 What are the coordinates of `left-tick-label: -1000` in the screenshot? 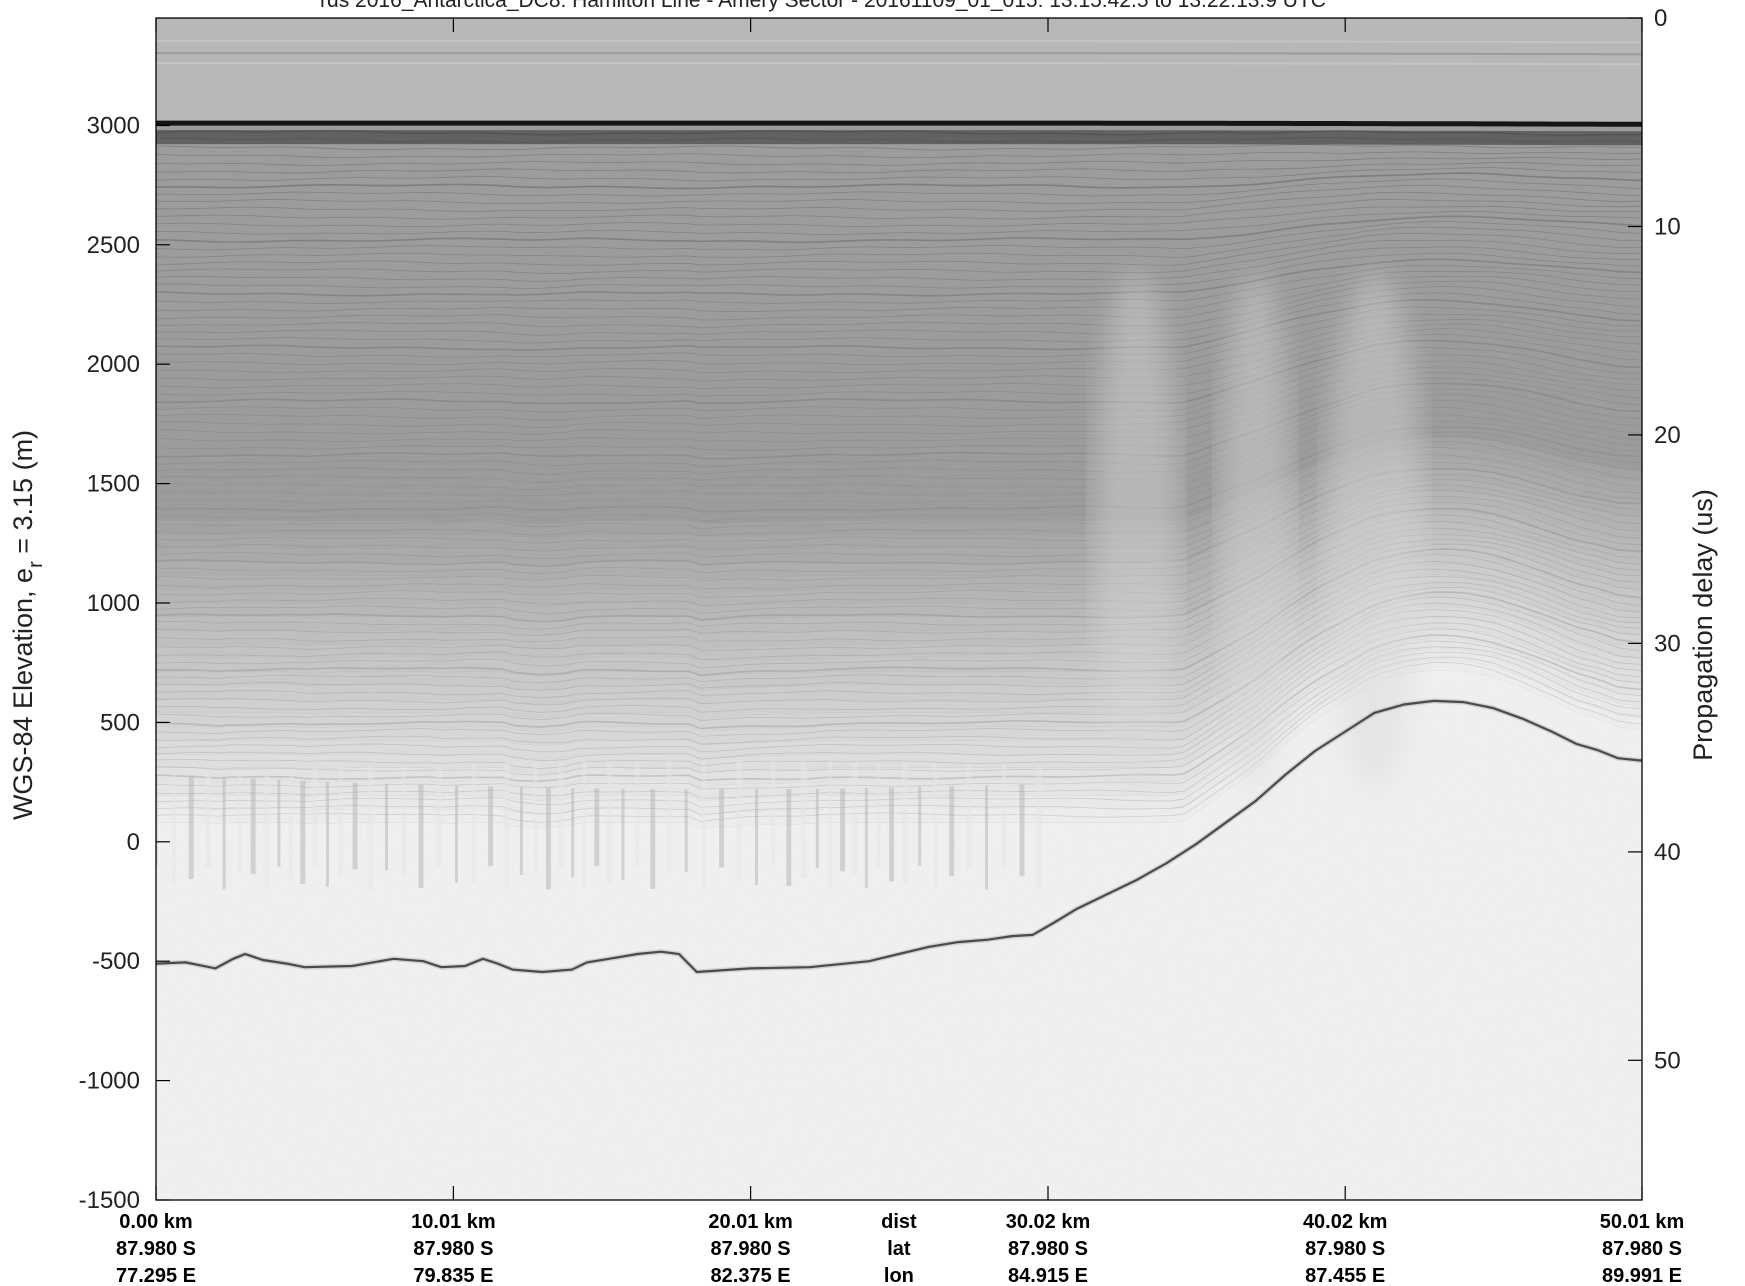 It's located at (109, 1081).